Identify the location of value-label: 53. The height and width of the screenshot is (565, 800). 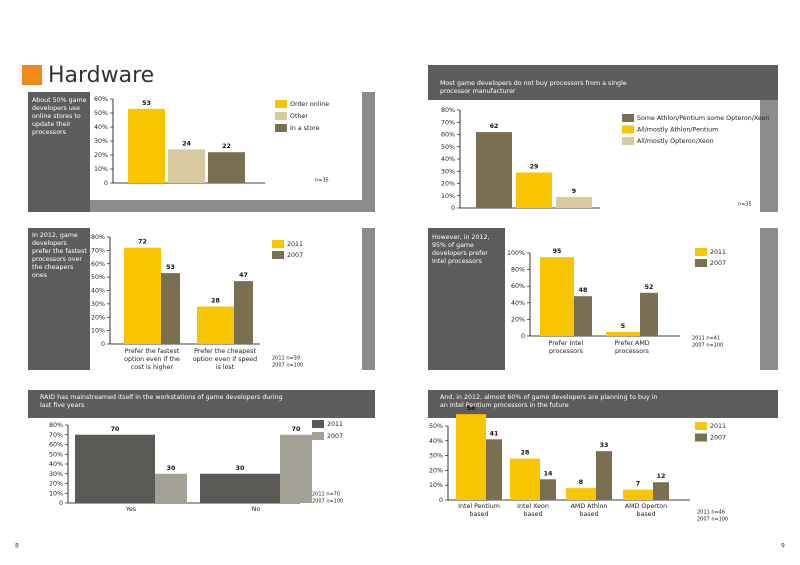
(170, 267).